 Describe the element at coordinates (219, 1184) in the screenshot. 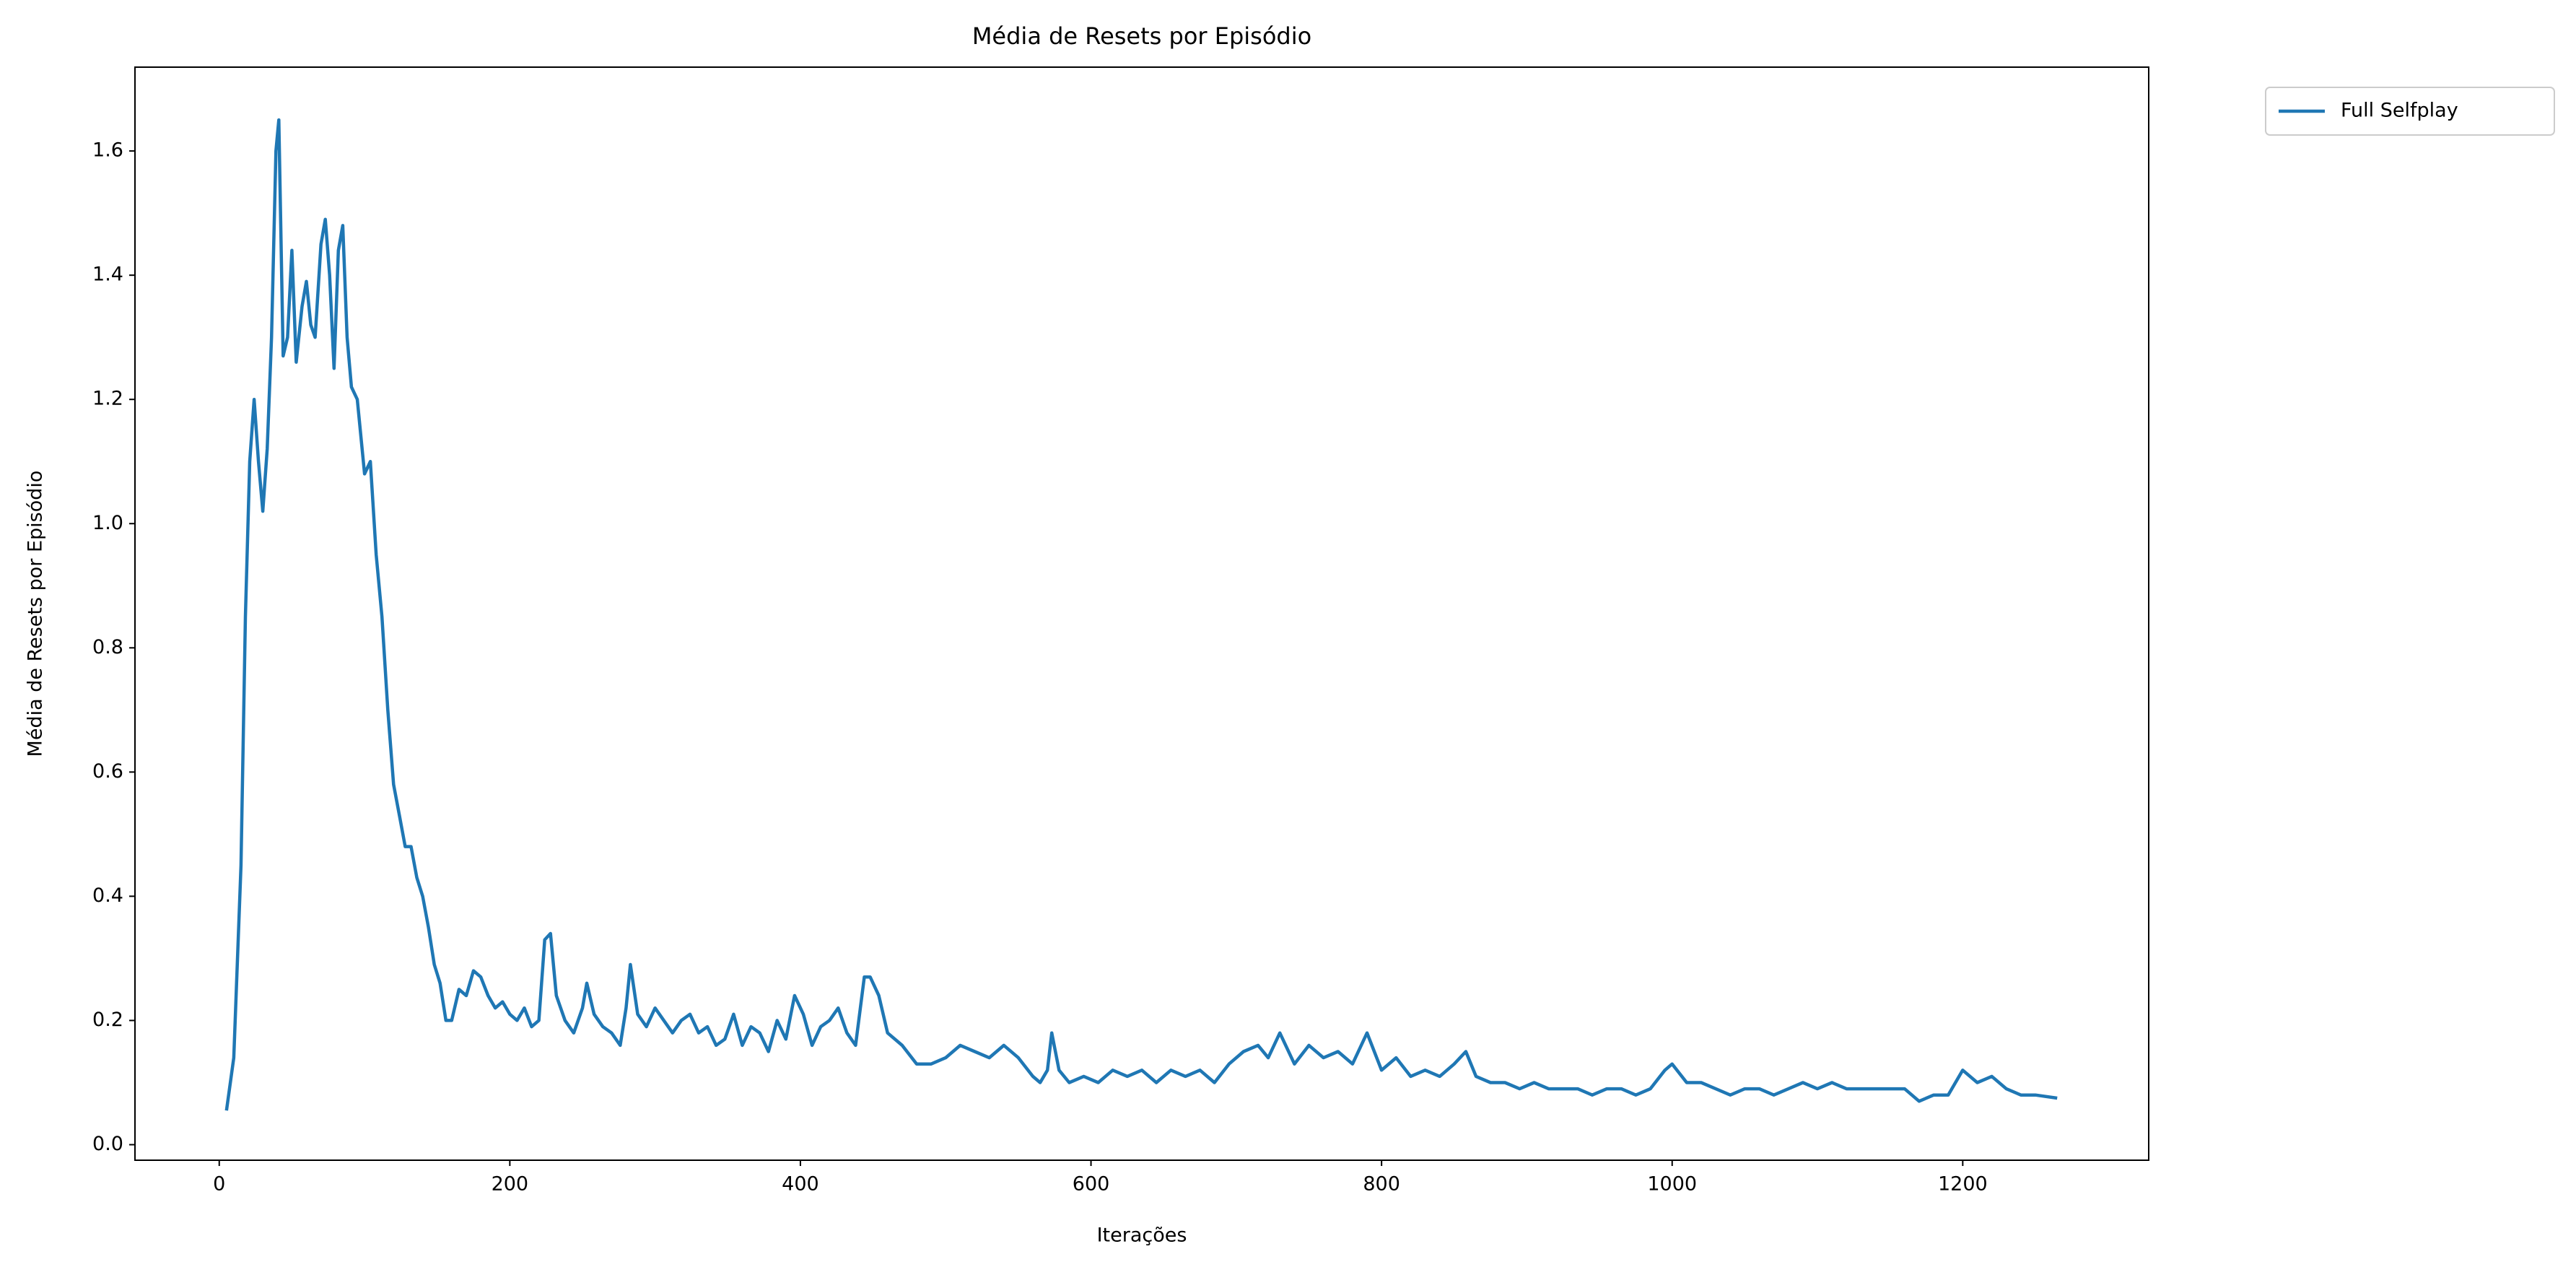

I see `x-tick-label: 0` at that location.